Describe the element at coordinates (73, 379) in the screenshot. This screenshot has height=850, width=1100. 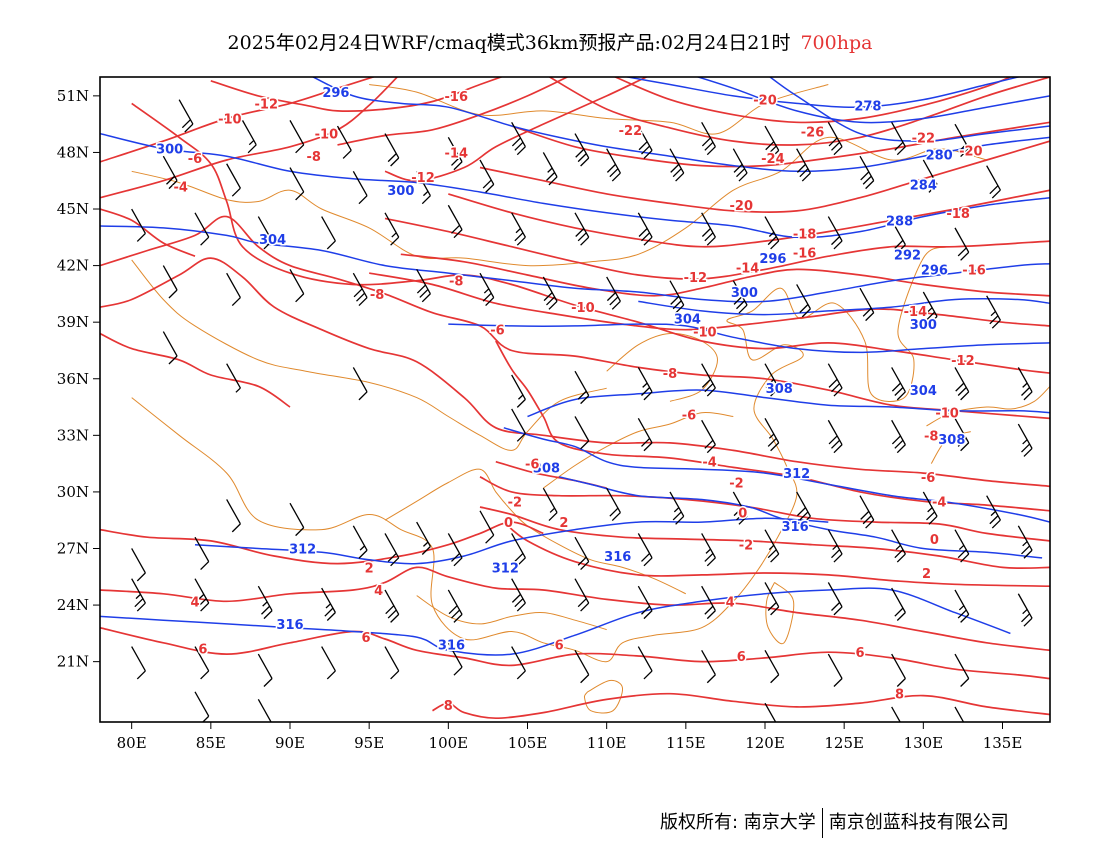
I see `lat-tick-label: 36N` at that location.